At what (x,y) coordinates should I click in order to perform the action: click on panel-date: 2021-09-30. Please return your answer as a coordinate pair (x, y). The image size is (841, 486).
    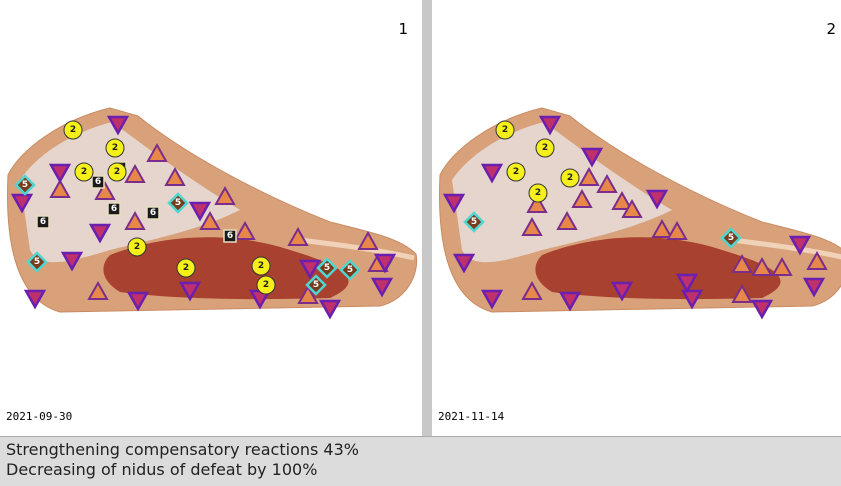
    Looking at the image, I should click on (39, 416).